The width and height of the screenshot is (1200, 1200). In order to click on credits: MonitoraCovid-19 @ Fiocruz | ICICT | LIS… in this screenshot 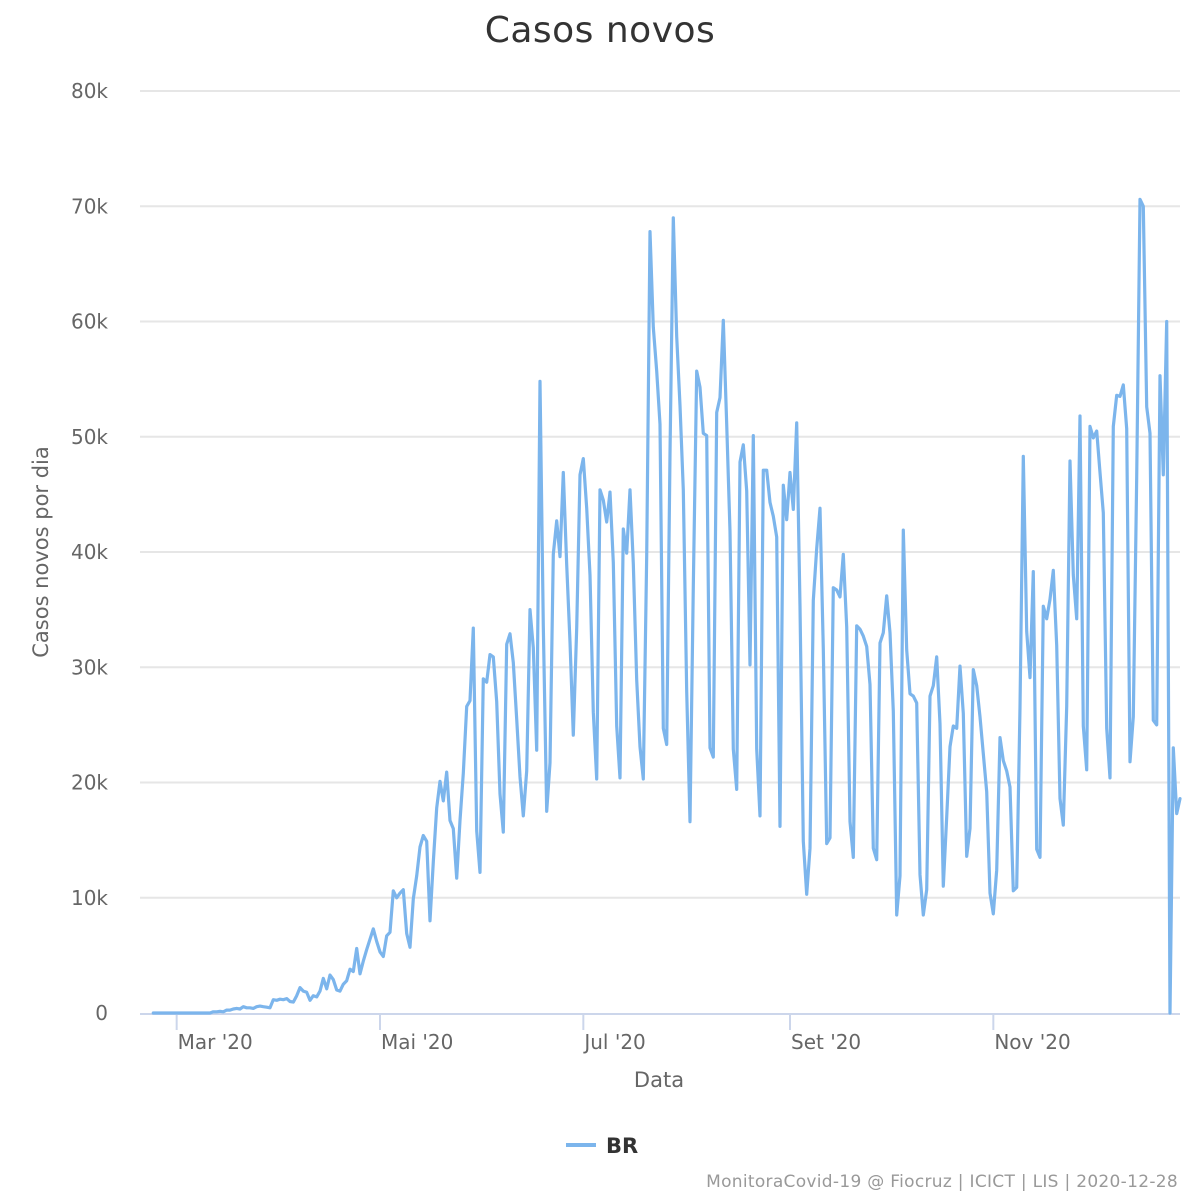, I will do `click(942, 1182)`.